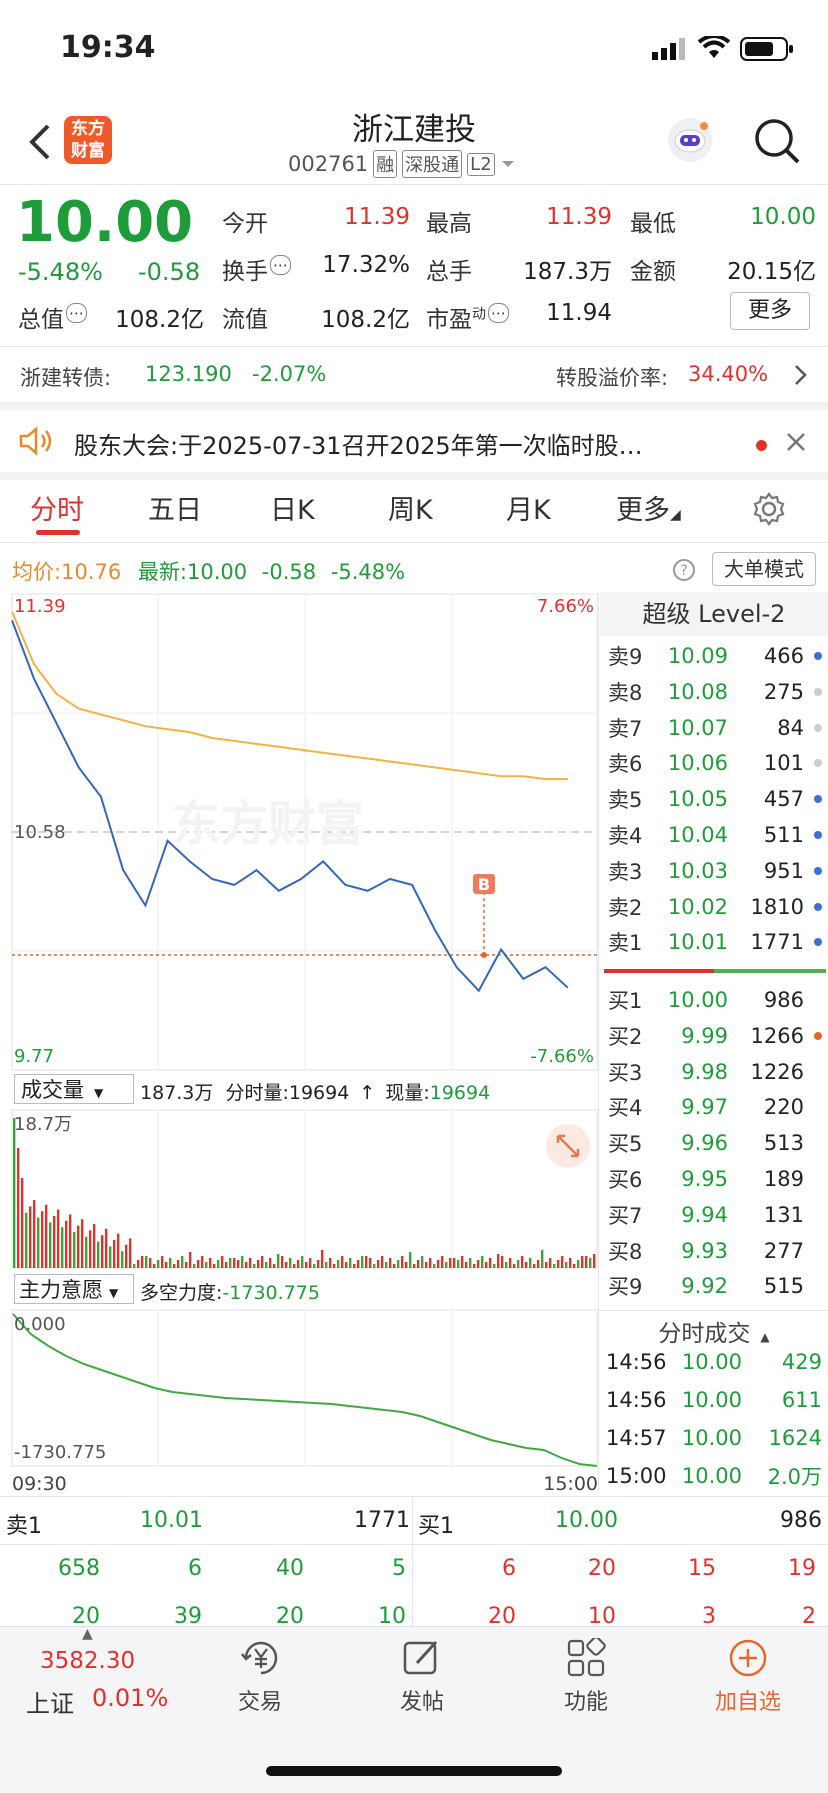 Image resolution: width=828 pixels, height=1793 pixels. What do you see at coordinates (783, 1250) in the screenshot?
I see `level-volume: 277` at bounding box center [783, 1250].